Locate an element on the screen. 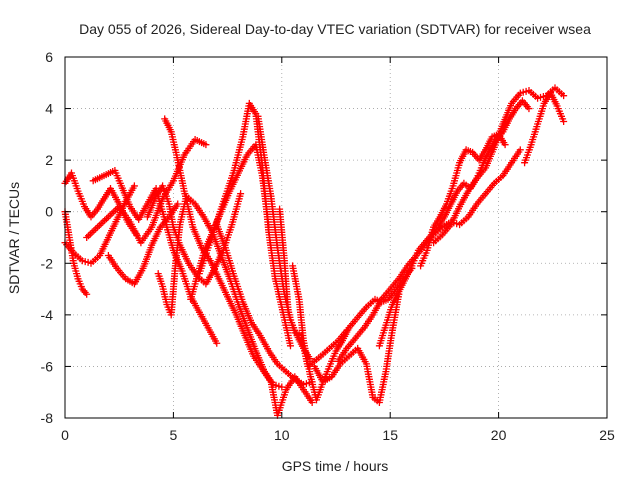 This screenshot has height=480, width=640. x-tick-label: 15 is located at coordinates (390, 435).